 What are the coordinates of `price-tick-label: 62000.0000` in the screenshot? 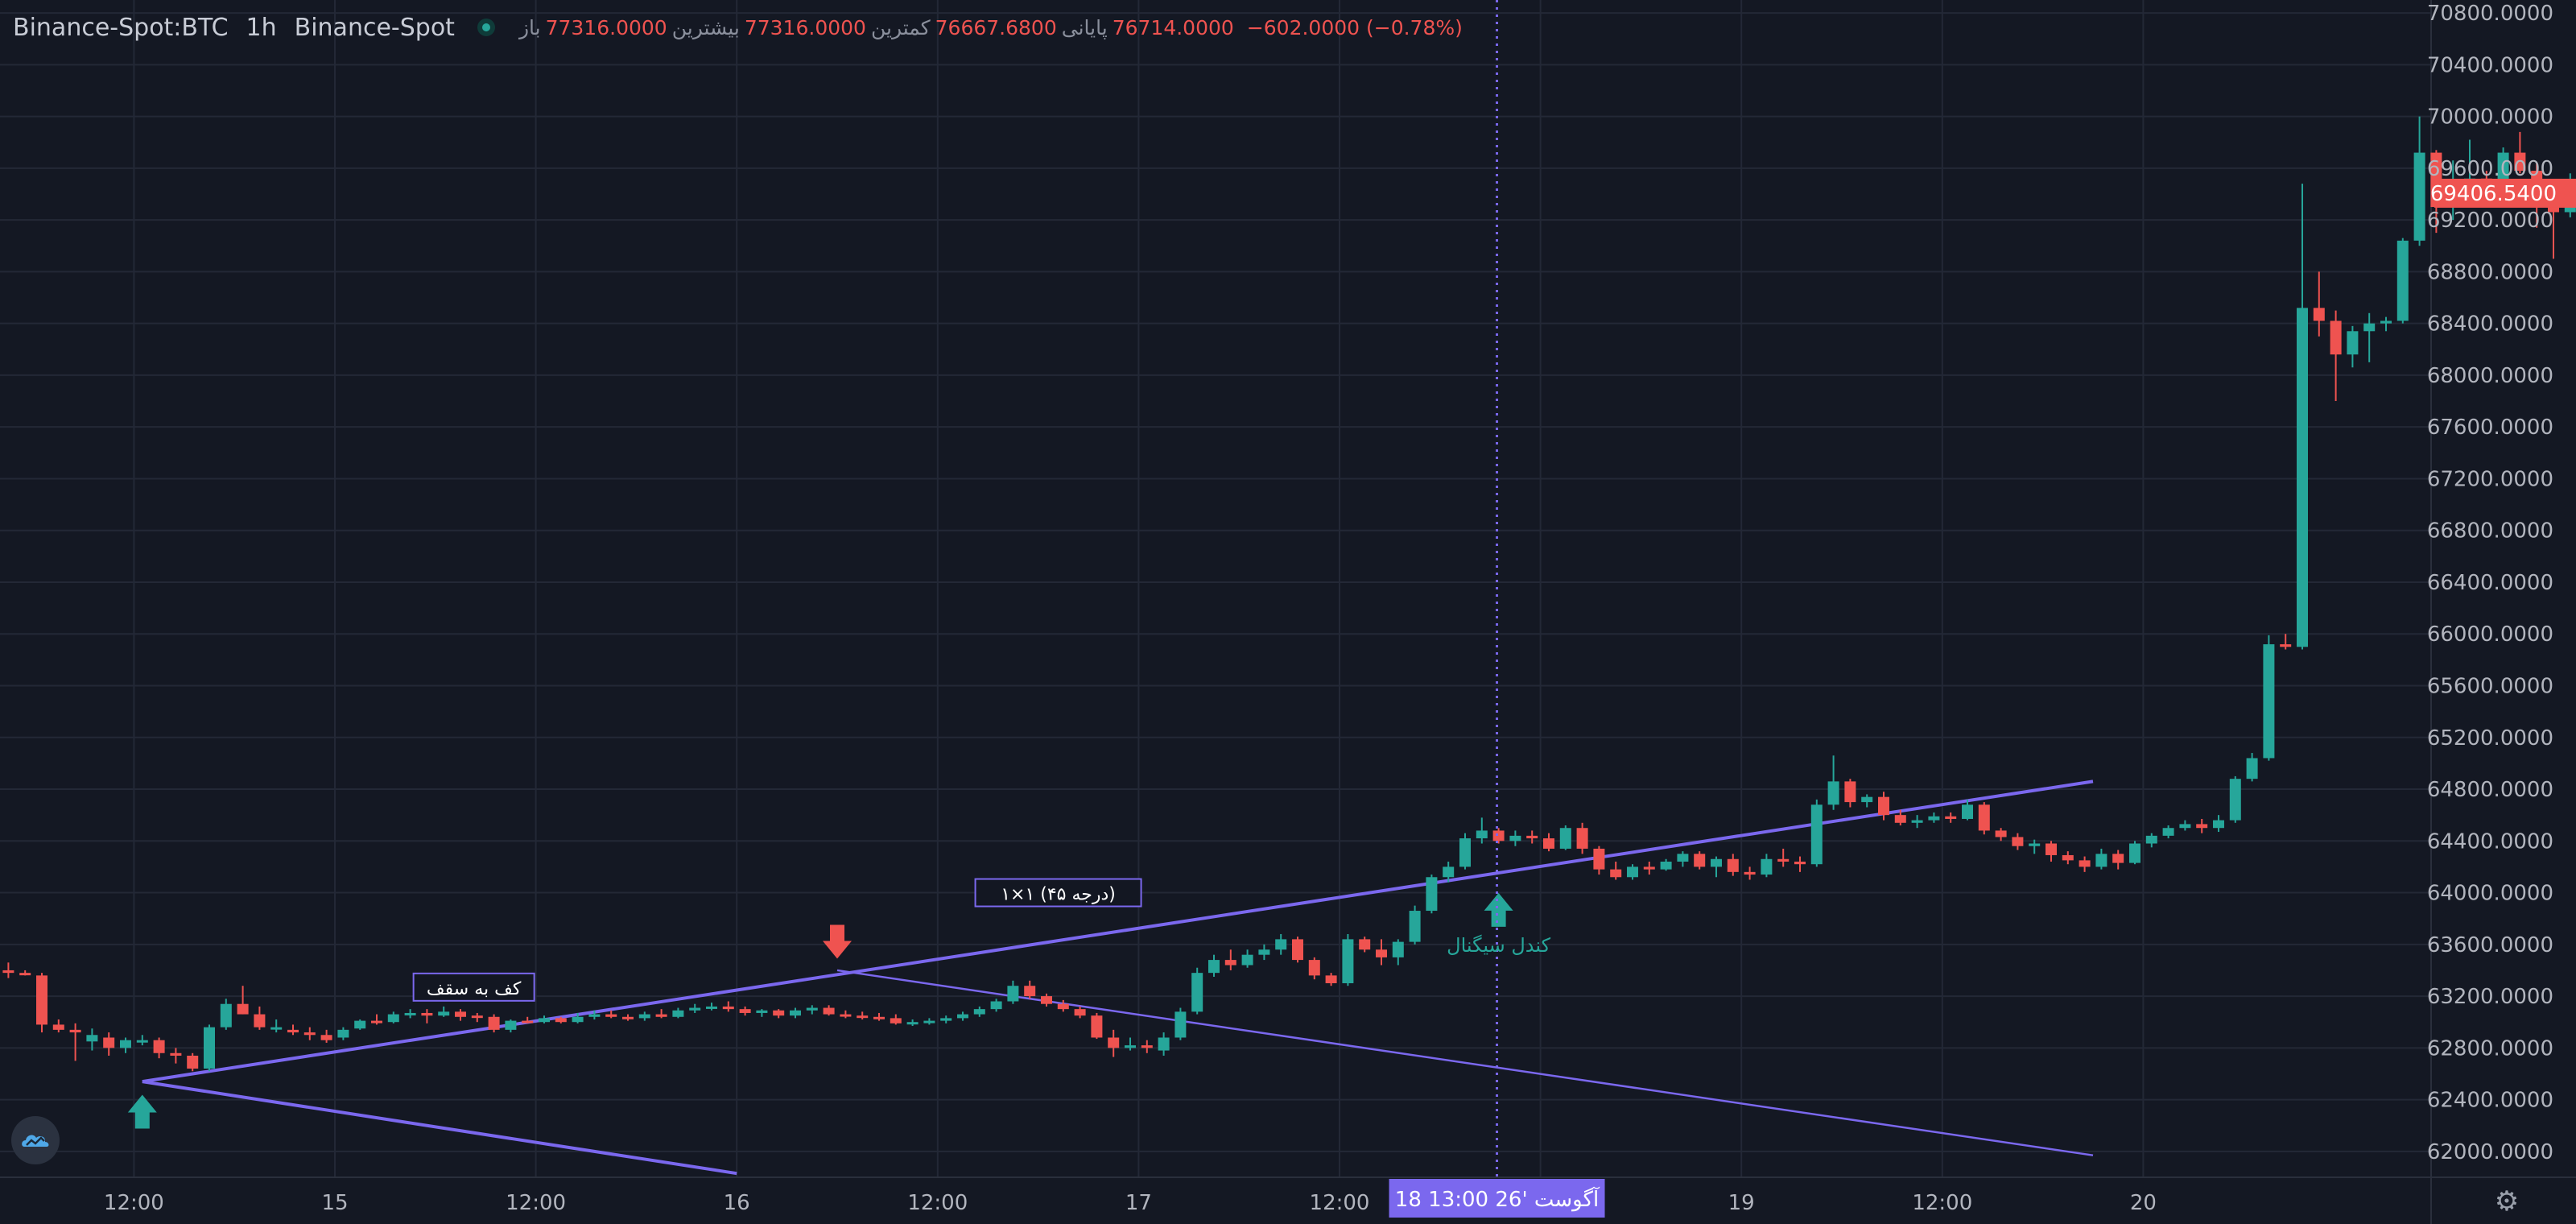 It's located at (2490, 1152).